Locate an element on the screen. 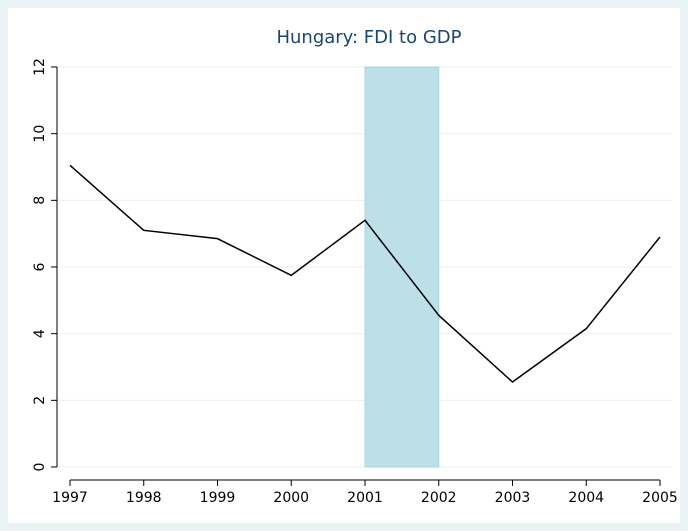  y-tick-label: 4 is located at coordinates (40, 333).